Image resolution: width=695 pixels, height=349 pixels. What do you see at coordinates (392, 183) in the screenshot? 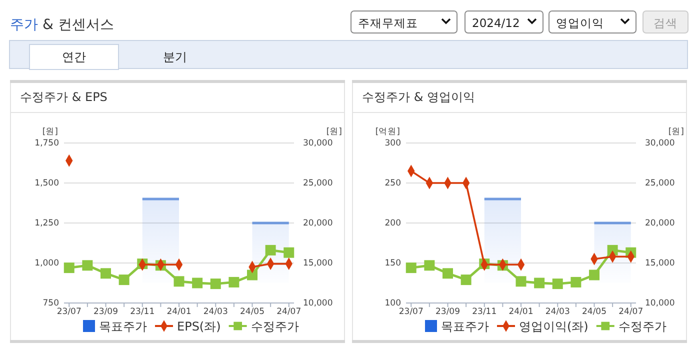
I see `y-tick-label: 250` at bounding box center [392, 183].